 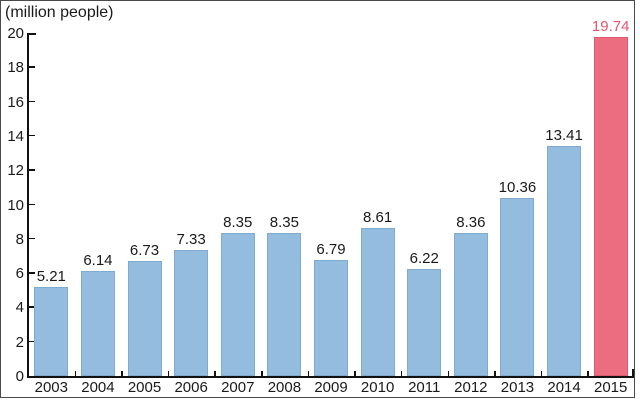 What do you see at coordinates (424, 259) in the screenshot?
I see `bar-value-label: 6.22` at bounding box center [424, 259].